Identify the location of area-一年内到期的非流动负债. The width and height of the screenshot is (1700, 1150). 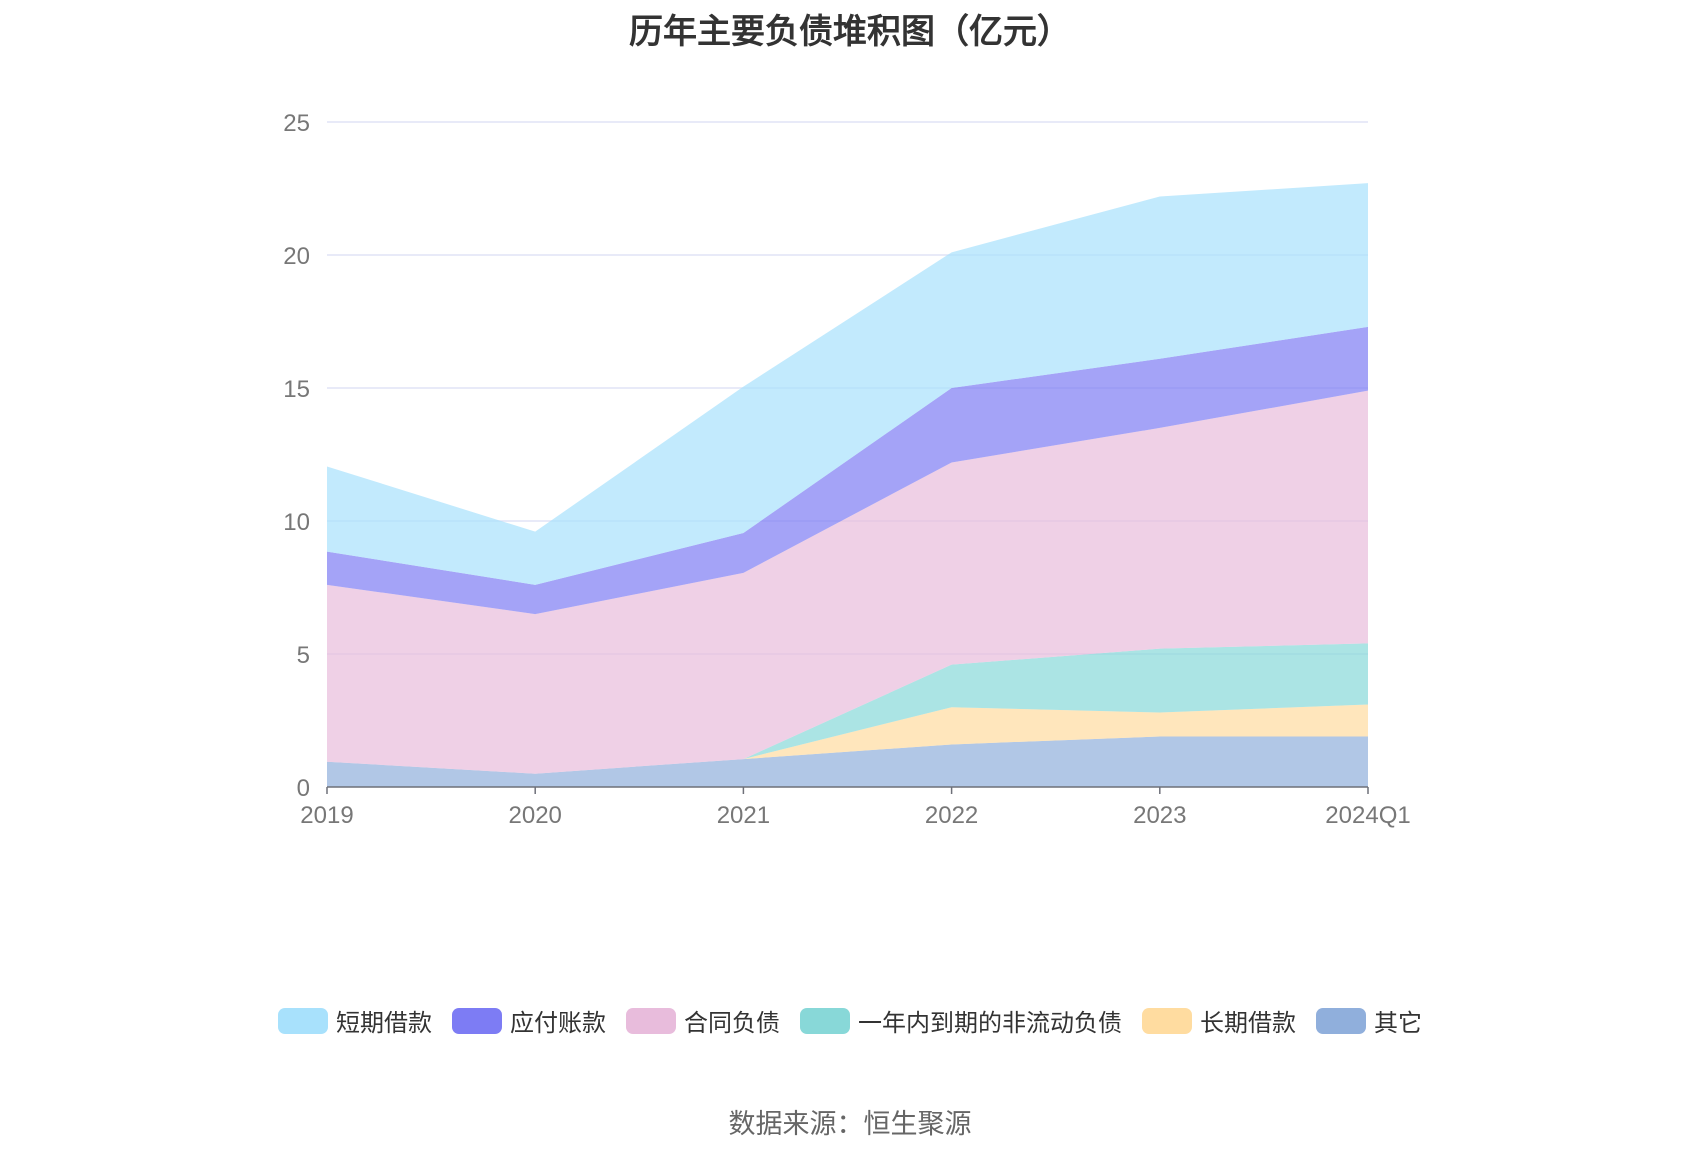
(847, 708).